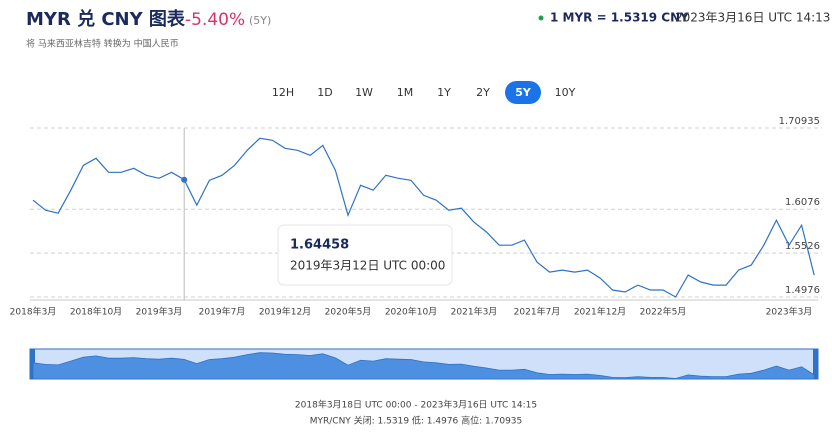 This screenshot has width=832, height=442. What do you see at coordinates (537, 312) in the screenshot?
I see `x-tick-label: 2021年7月` at bounding box center [537, 312].